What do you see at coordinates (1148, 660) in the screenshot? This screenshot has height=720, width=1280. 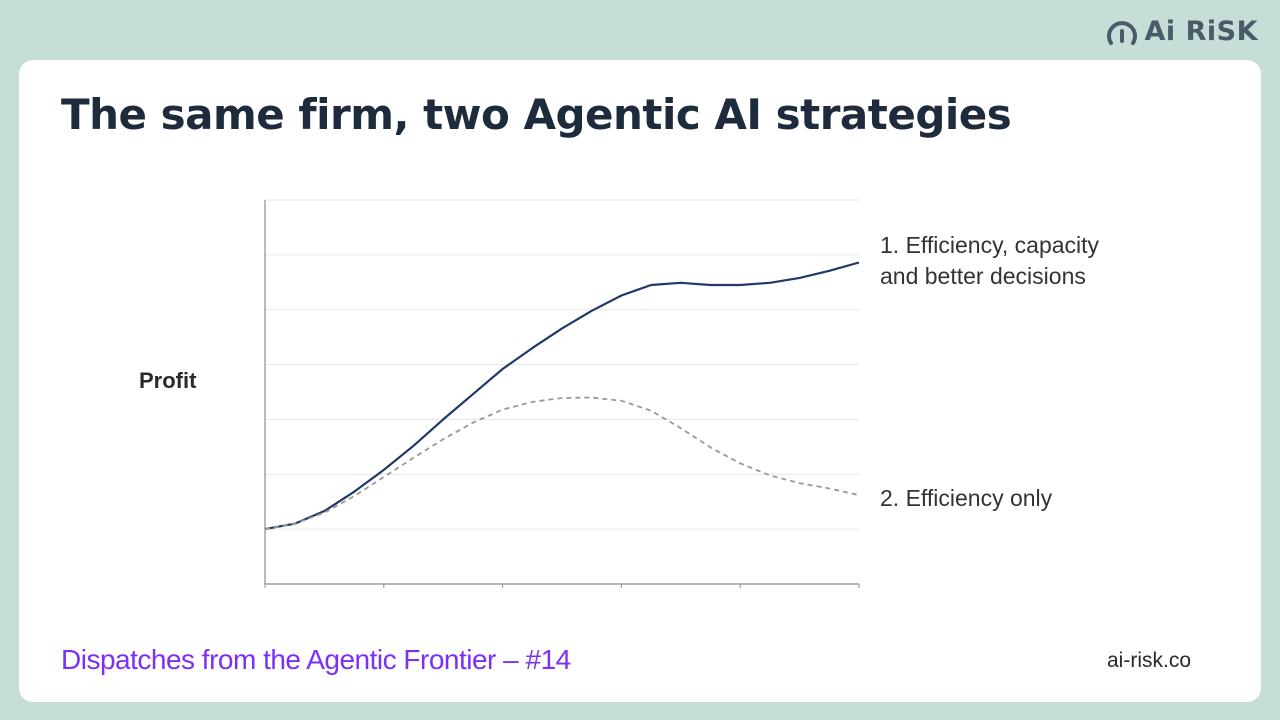 I see `footer-website: ai-risk.co` at bounding box center [1148, 660].